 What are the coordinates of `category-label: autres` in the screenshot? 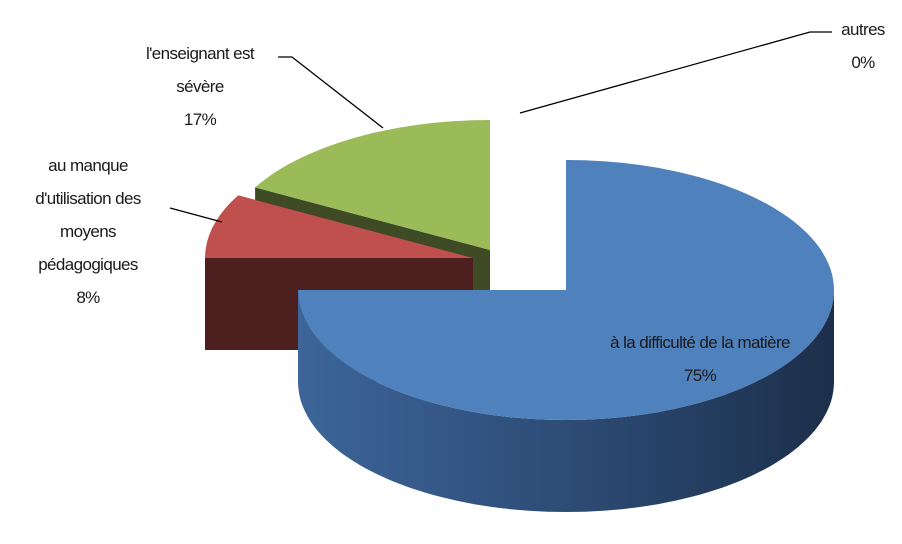 It's located at (863, 29).